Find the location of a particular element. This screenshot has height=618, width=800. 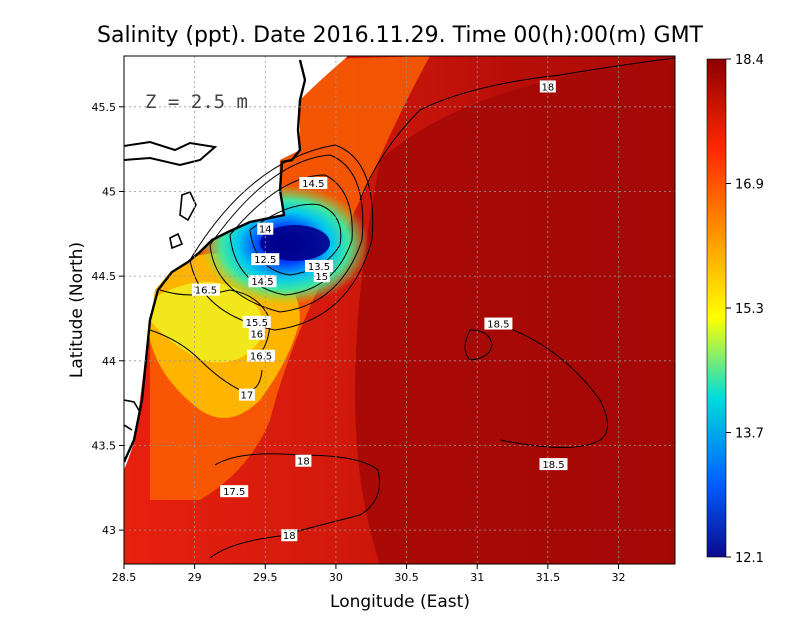

y-tick-label: 44 is located at coordinates (109, 361).